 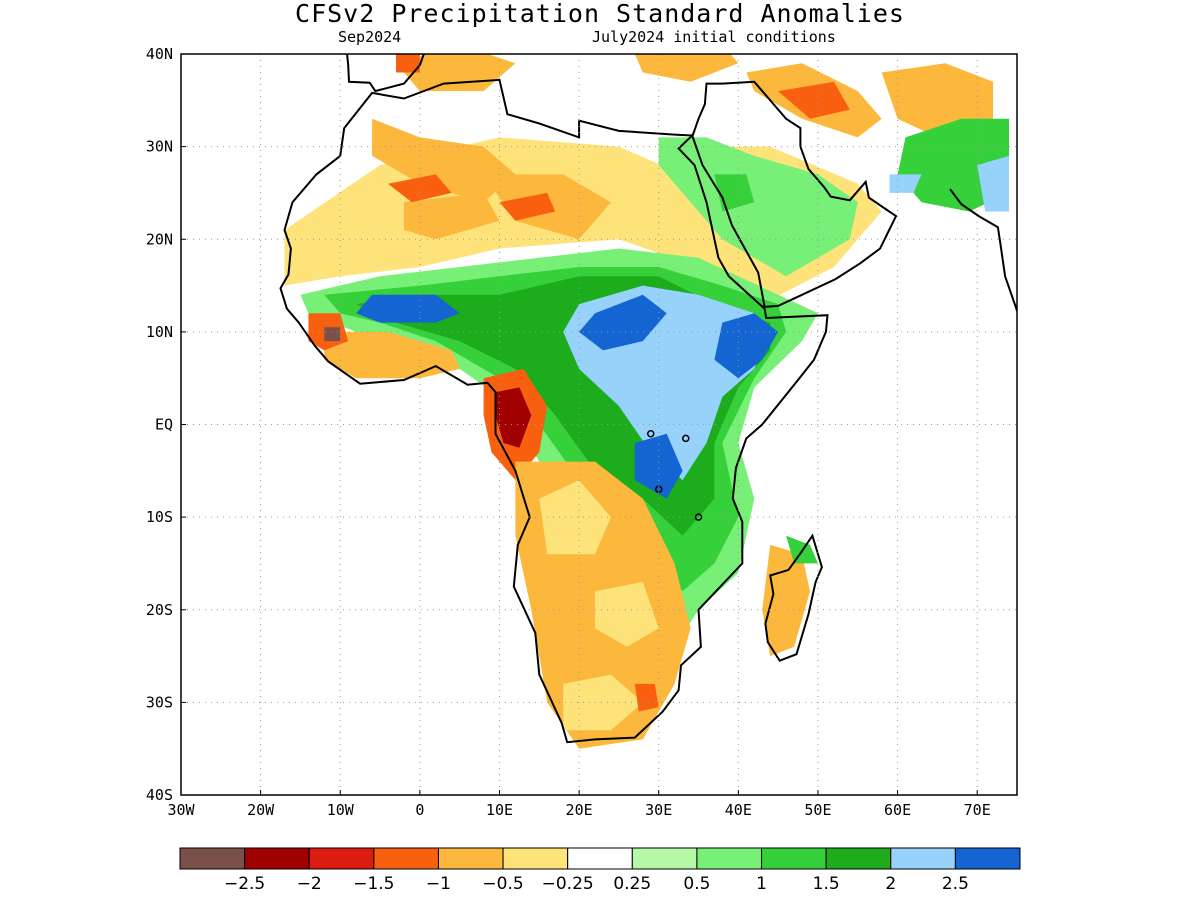 What do you see at coordinates (181, 810) in the screenshot?
I see `lon-tick-label: 30W` at bounding box center [181, 810].